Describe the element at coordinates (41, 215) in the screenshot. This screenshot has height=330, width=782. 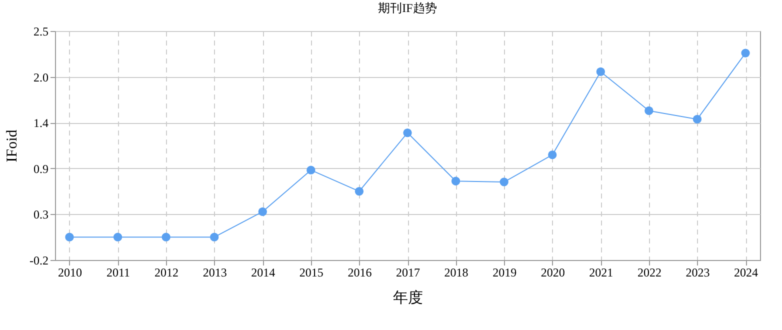
I see `y-tick-label: 0.3` at that location.